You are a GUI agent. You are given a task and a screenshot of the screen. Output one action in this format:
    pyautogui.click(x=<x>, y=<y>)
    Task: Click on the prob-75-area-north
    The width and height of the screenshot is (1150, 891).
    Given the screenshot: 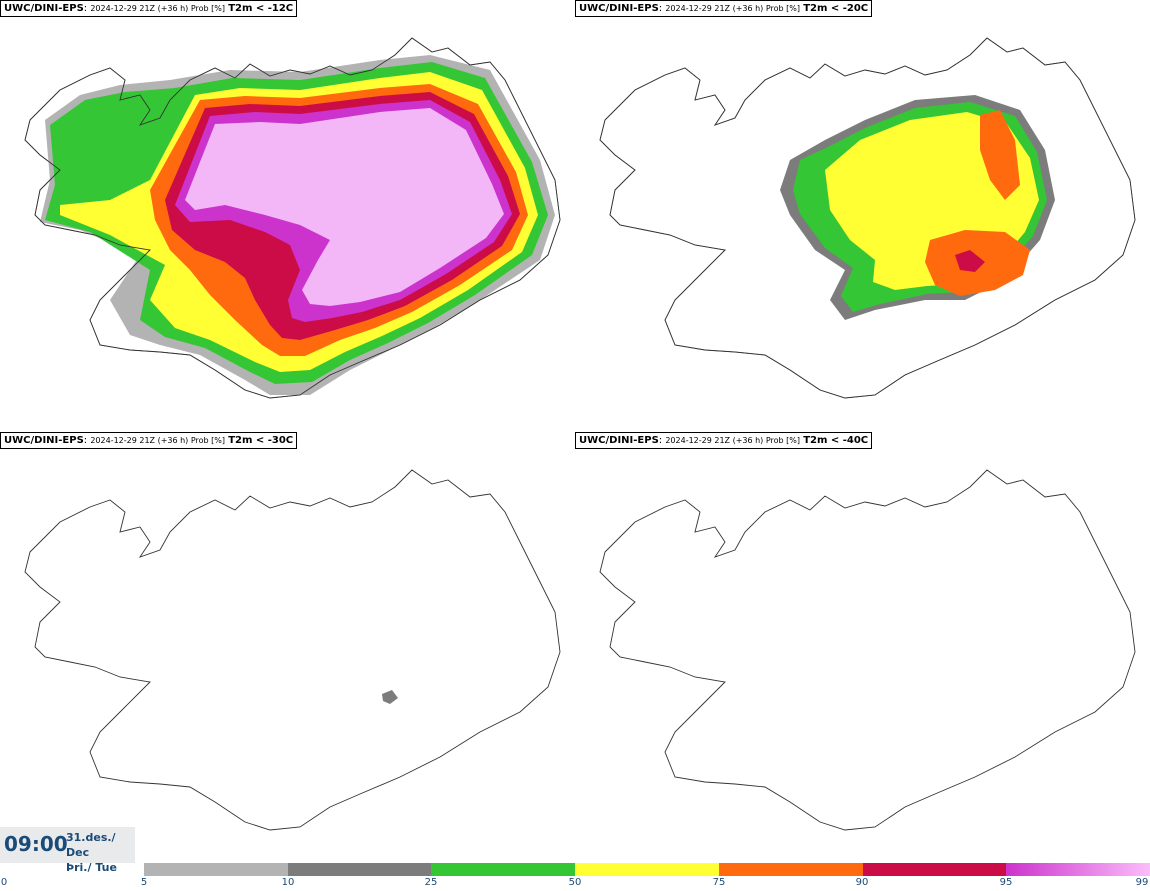 What is the action you would take?
    pyautogui.click(x=1000, y=155)
    